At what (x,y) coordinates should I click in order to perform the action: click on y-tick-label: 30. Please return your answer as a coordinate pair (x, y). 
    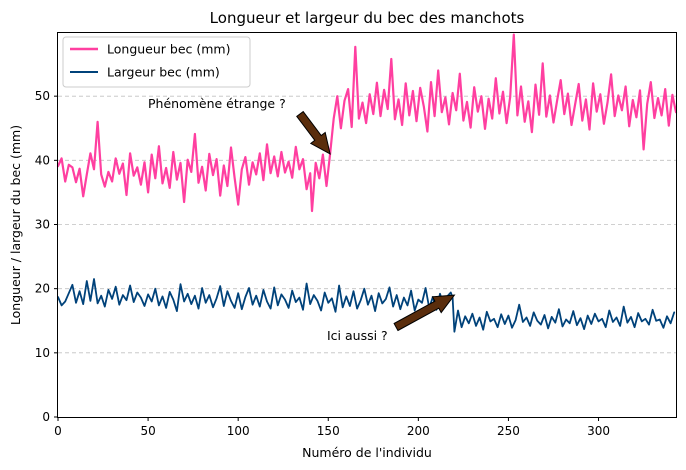
    Looking at the image, I should click on (42, 225).